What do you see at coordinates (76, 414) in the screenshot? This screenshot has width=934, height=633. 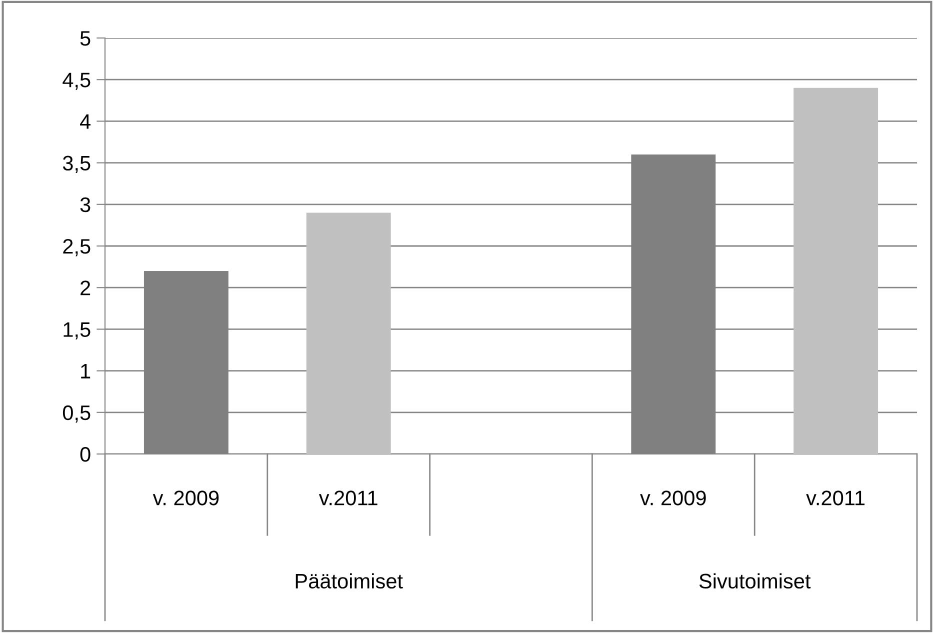 I see `y-tick-label: 0,5` at bounding box center [76, 414].